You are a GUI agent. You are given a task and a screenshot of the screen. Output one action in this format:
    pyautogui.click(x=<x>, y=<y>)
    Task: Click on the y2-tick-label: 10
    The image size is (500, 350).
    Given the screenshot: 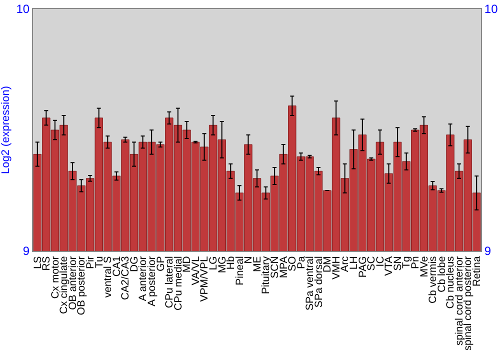 What is the action you would take?
    pyautogui.click(x=491, y=9)
    